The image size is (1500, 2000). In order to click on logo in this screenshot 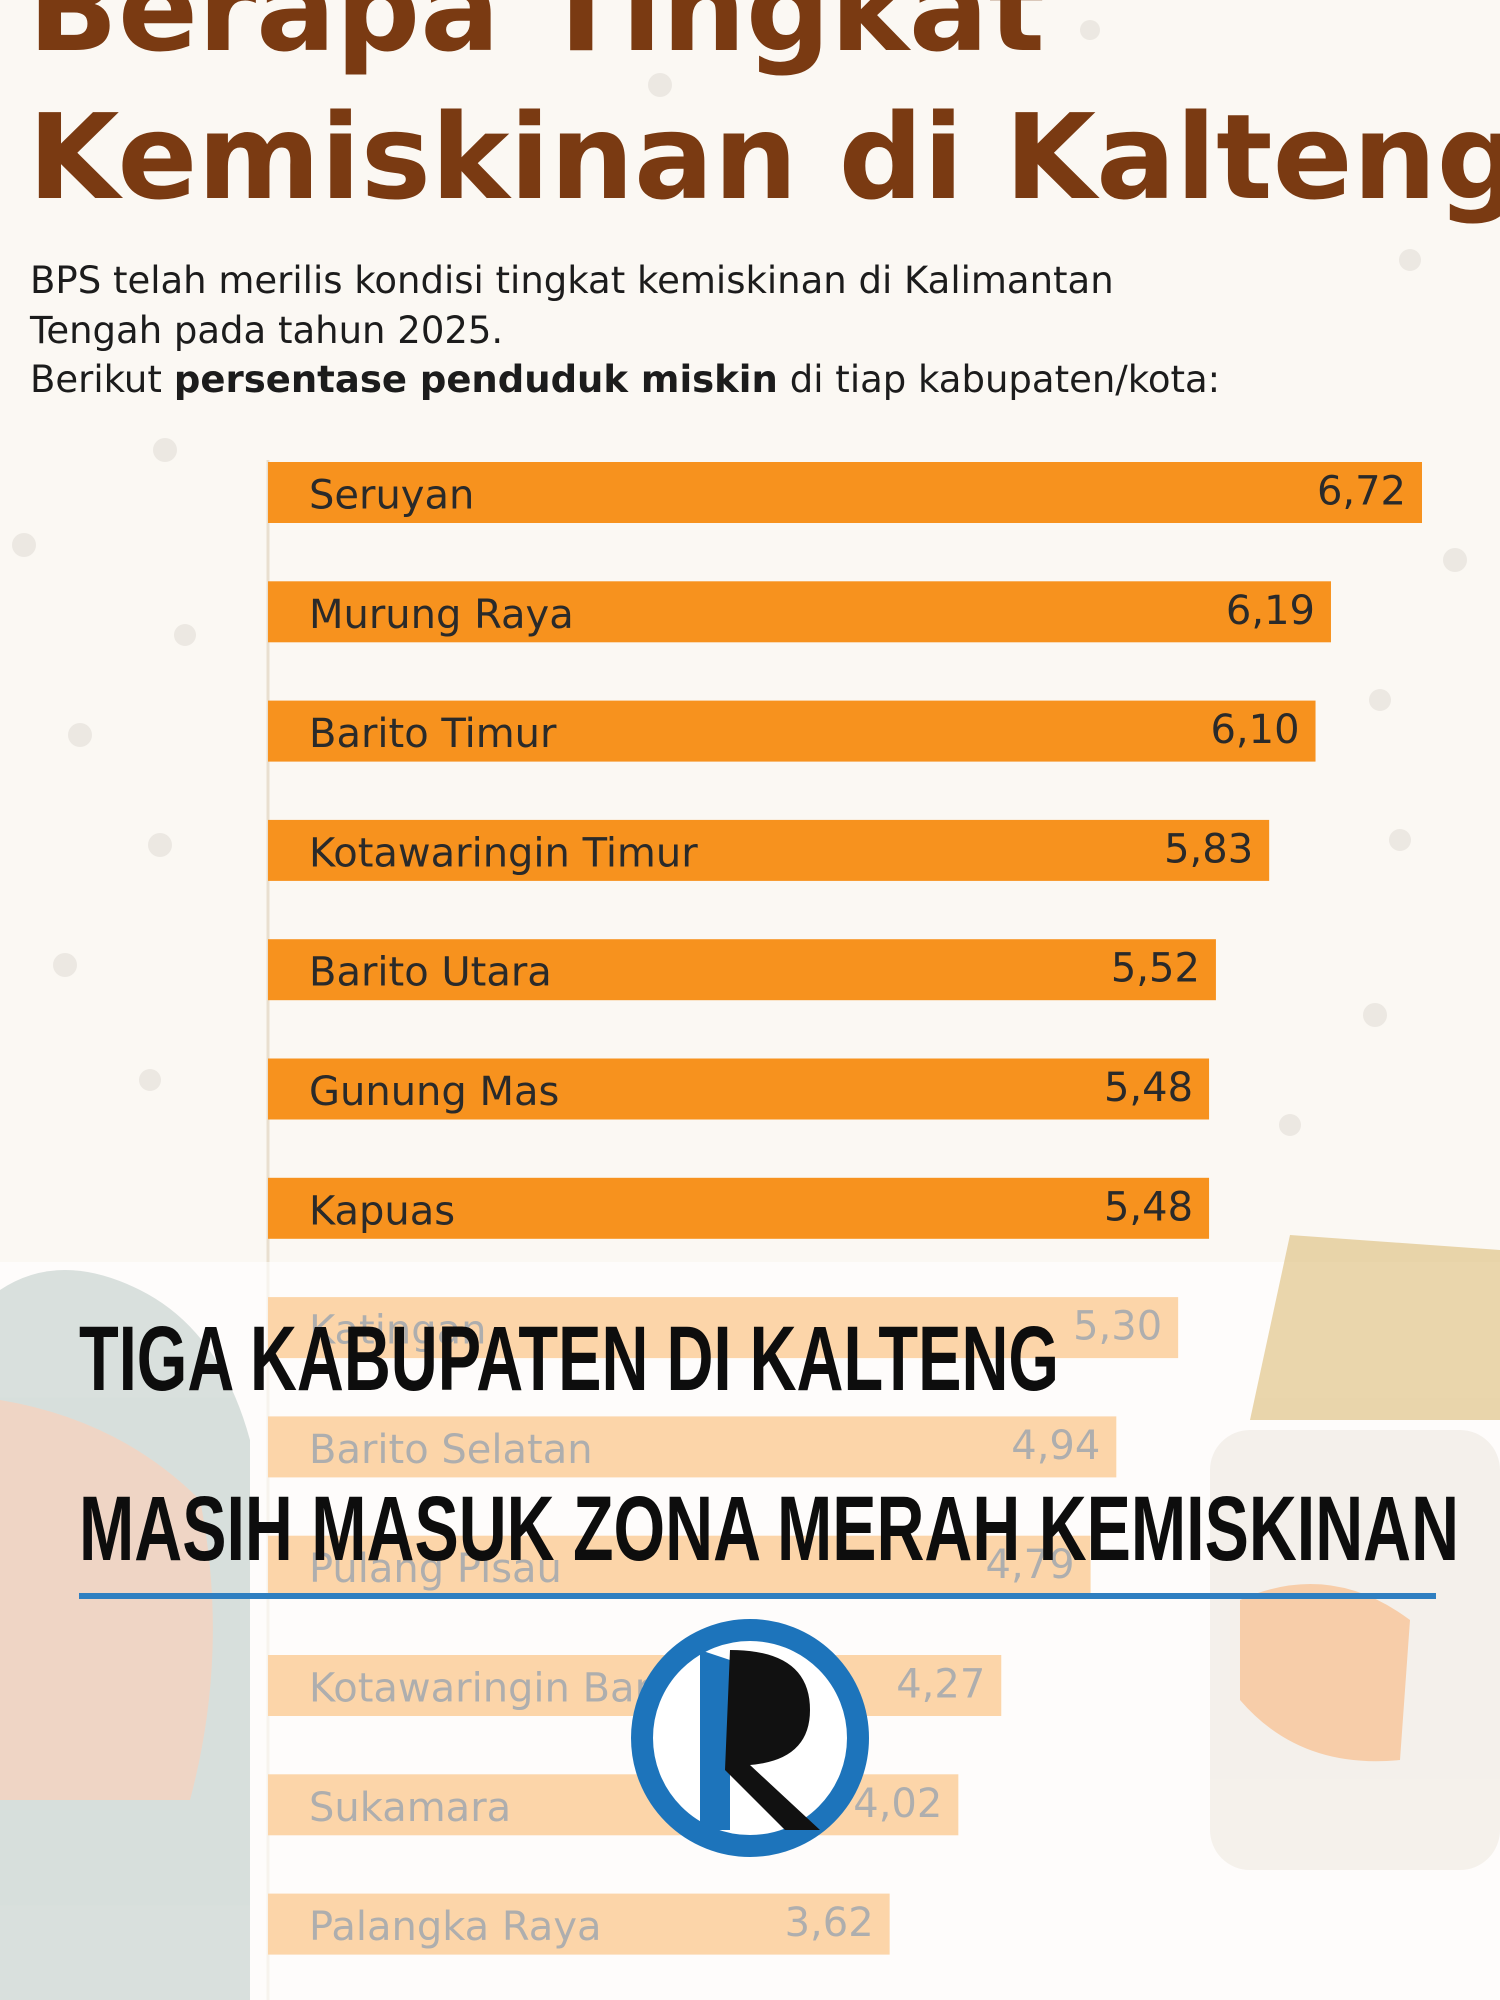, I will do `click(750, 1738)`.